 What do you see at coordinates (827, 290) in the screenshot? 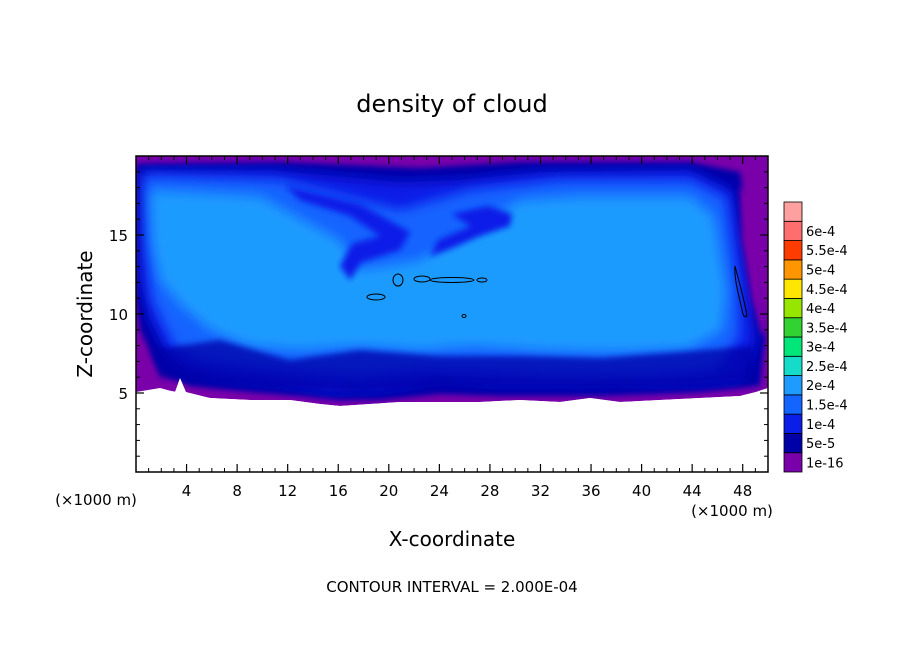
I see `colorbar-level-label: 4.5e-4` at bounding box center [827, 290].